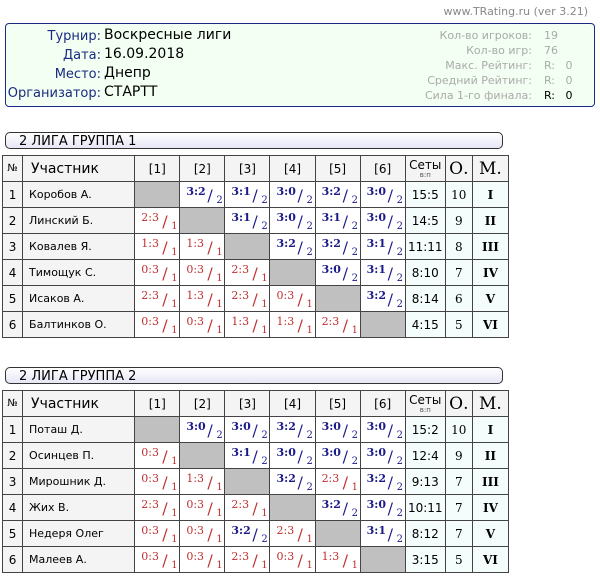 This screenshot has height=580, width=600. What do you see at coordinates (150, 321) in the screenshot?
I see `match-score: 0:3` at bounding box center [150, 321].